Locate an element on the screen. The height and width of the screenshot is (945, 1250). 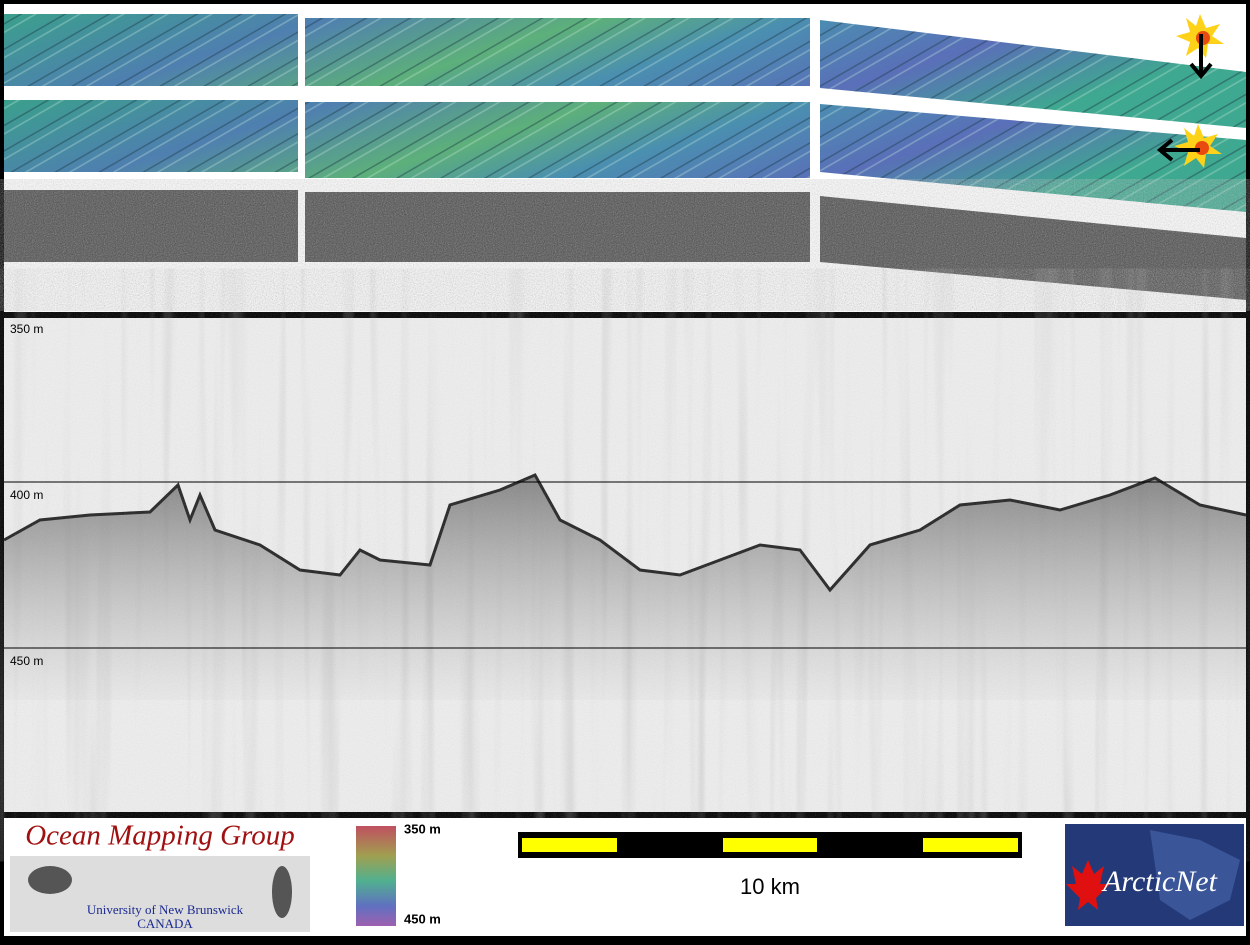
colorbar-label: 450 m is located at coordinates (422, 918).